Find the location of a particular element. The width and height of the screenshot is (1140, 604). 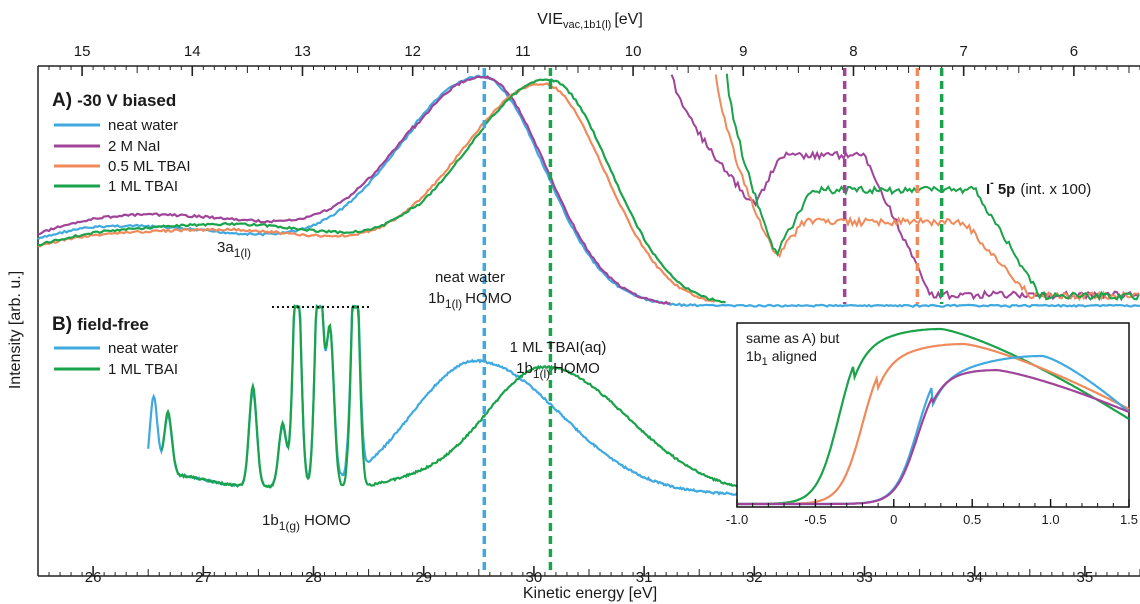

panel-a-legend: neat water 2 M NaI 0.5 ML TBAI 1 ML TBAI is located at coordinates (122, 156).